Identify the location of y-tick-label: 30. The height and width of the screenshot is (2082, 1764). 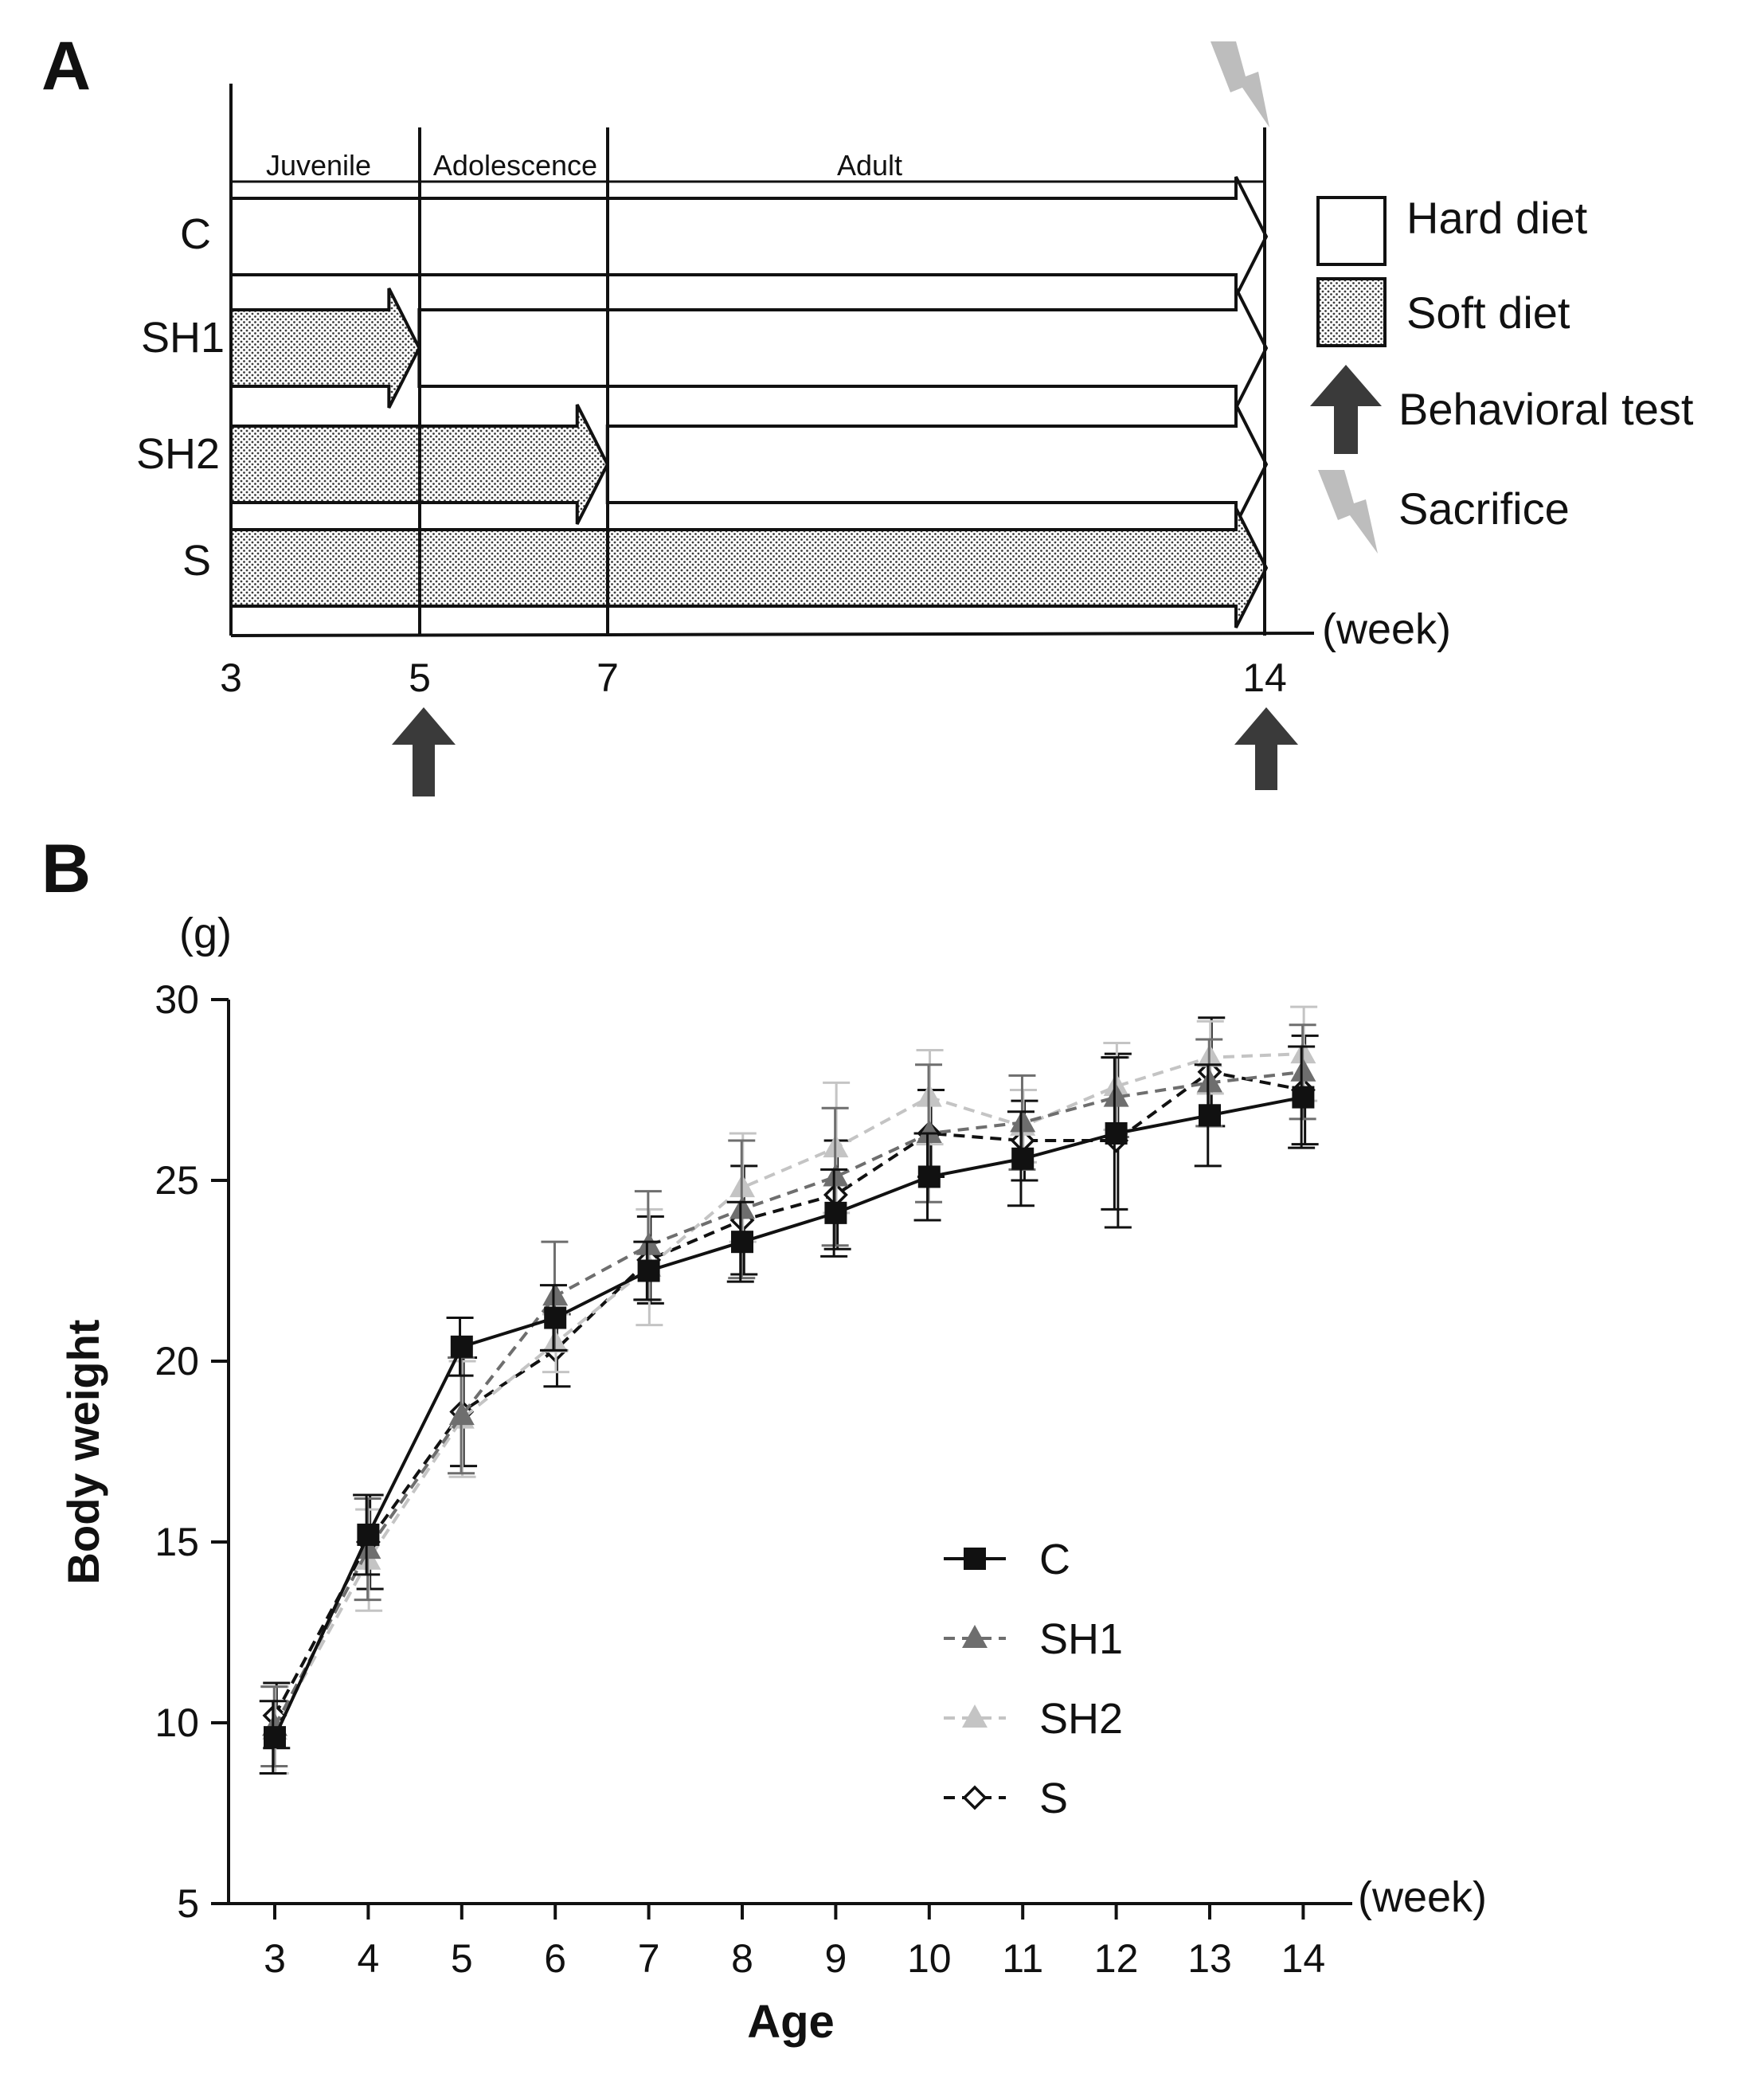
(176, 999).